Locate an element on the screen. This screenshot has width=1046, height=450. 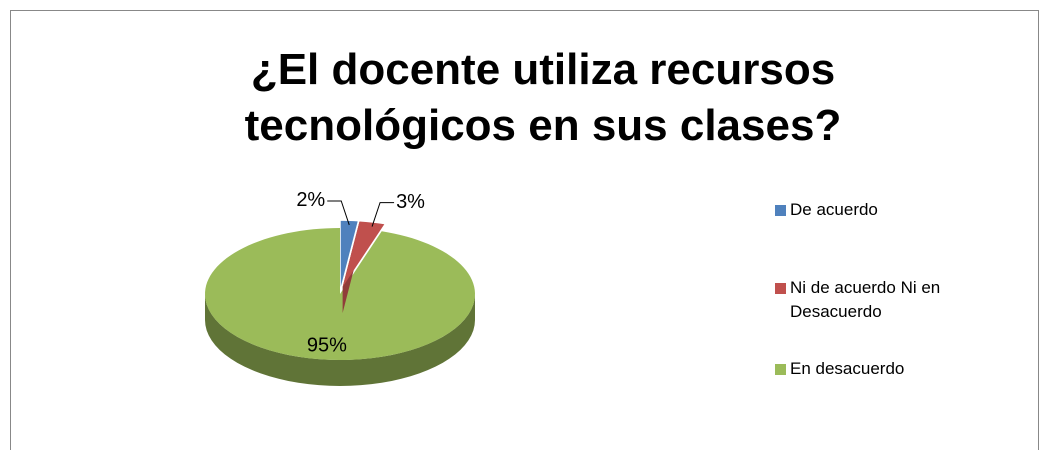
legend-label: En desacuerdo is located at coordinates (847, 368).